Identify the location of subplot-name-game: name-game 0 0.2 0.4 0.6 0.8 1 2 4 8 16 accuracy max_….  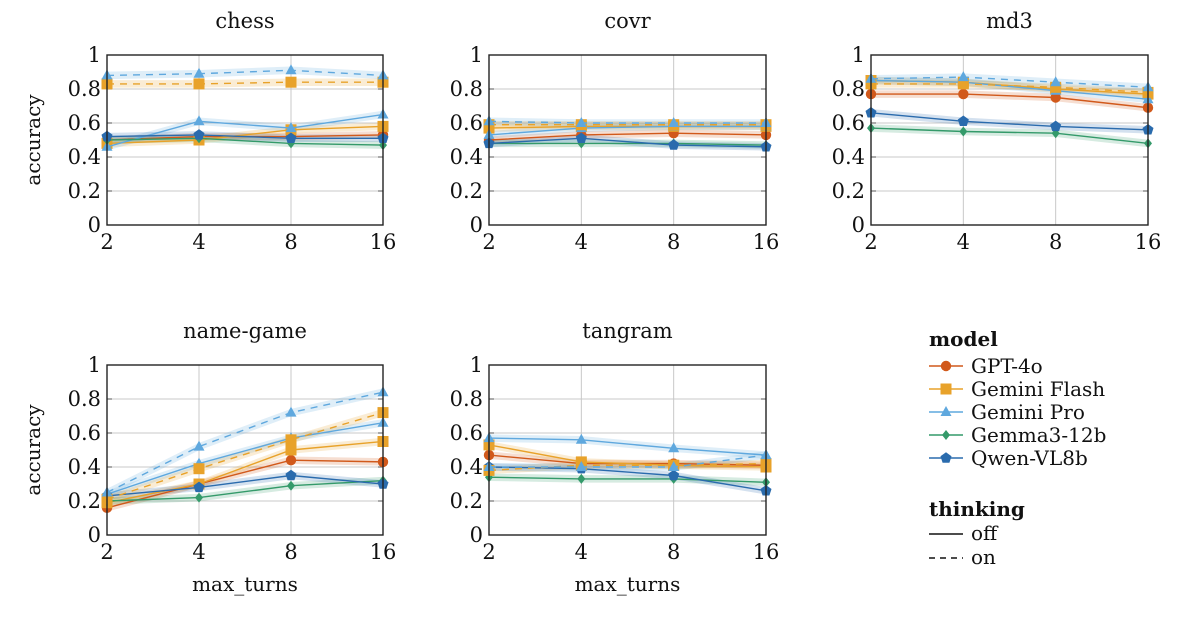
(208, 457).